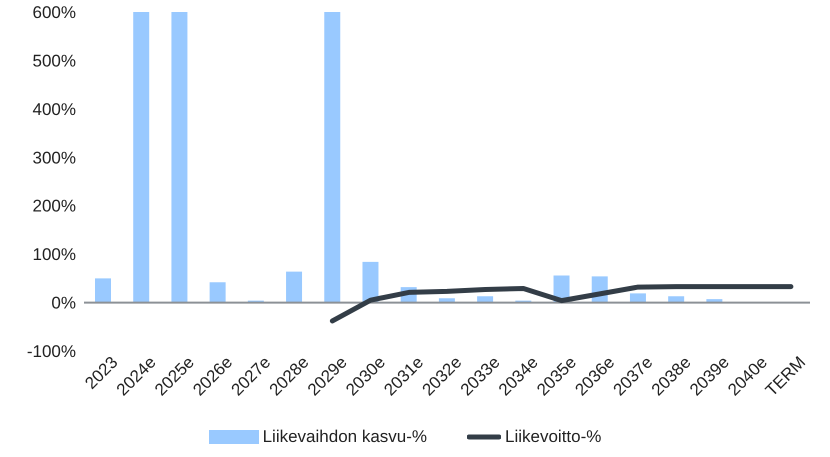  I want to click on legend-label: Liikevoitto-%, so click(553, 437).